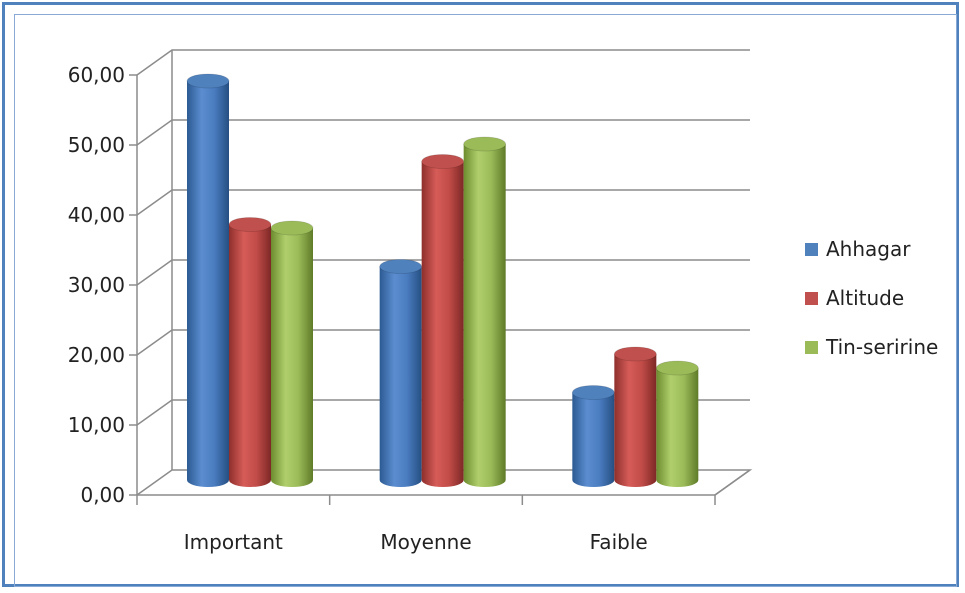  I want to click on bar-ahhagar-moyenne, so click(401, 373).